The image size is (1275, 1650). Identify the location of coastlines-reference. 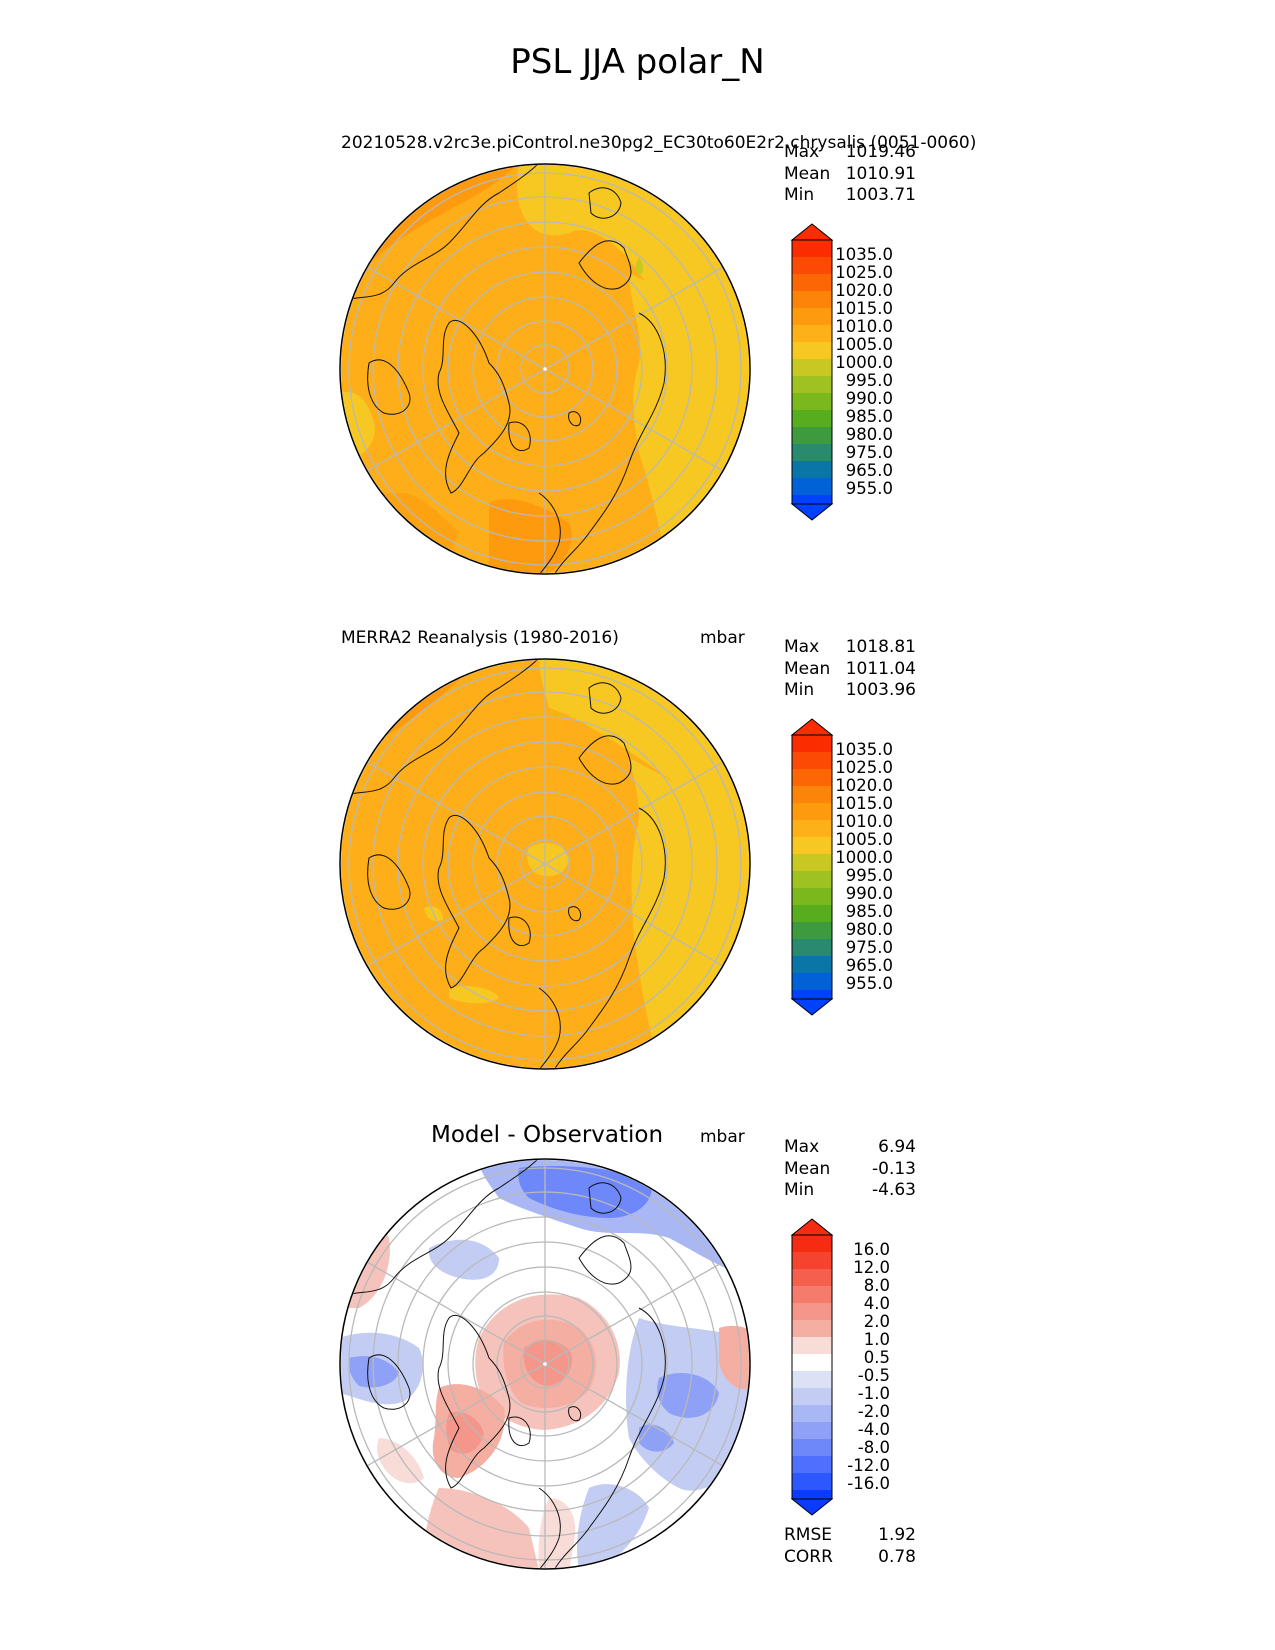
(503, 864).